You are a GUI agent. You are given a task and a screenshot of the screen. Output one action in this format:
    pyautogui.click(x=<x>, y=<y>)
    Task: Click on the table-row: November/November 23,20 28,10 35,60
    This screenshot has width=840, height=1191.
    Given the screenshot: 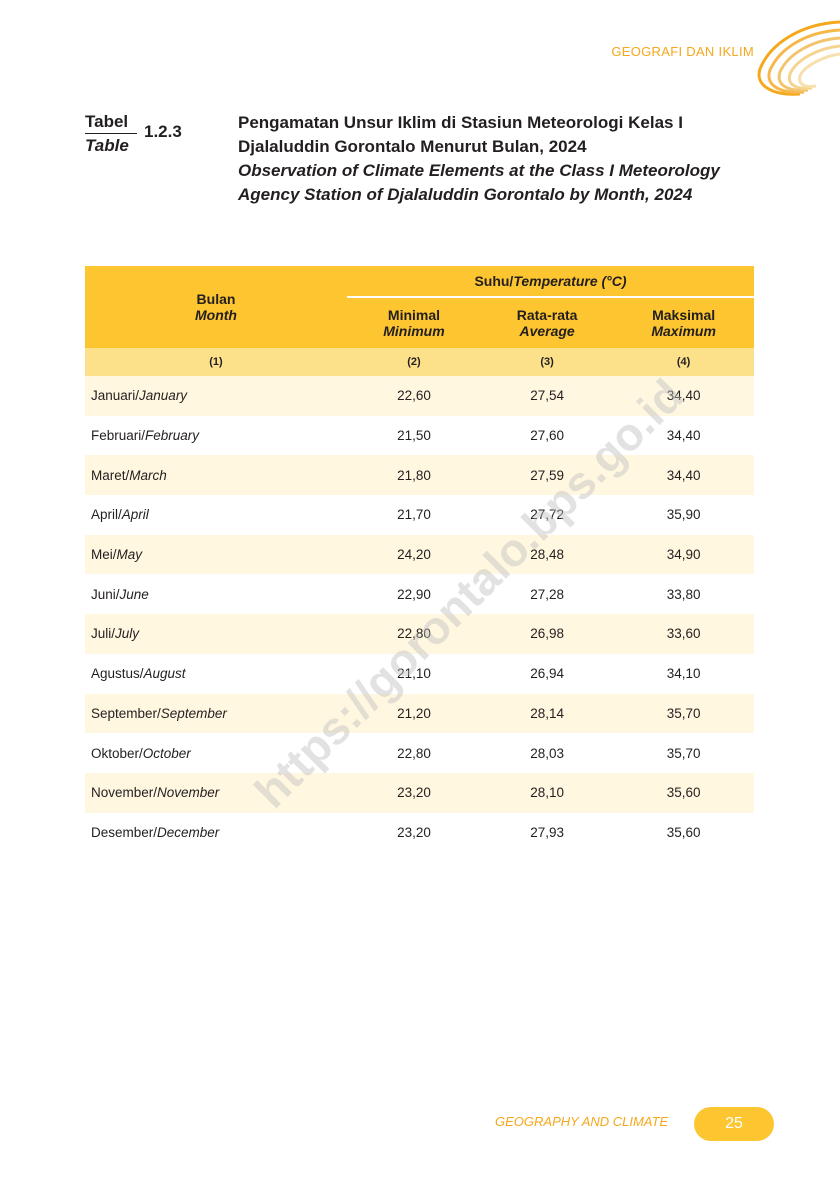 What is the action you would take?
    pyautogui.click(x=419, y=792)
    